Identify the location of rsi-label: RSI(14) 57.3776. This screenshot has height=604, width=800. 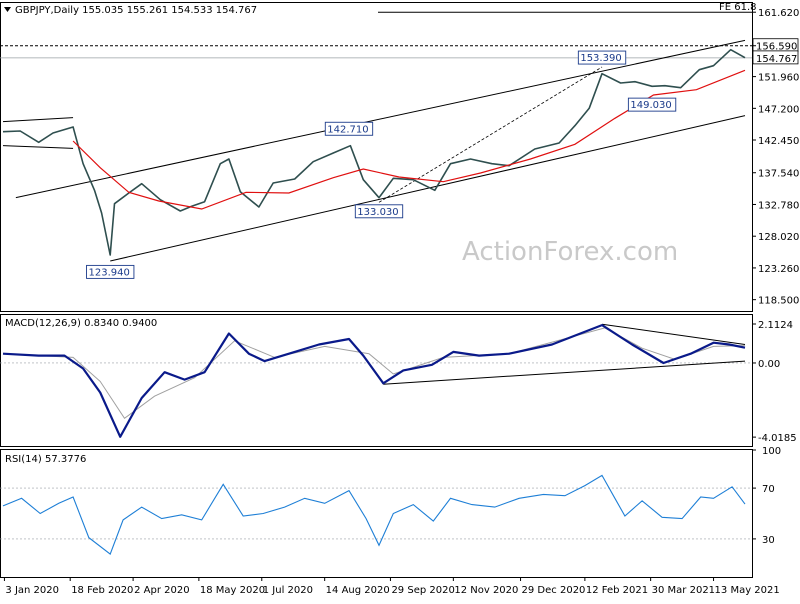
(45, 459).